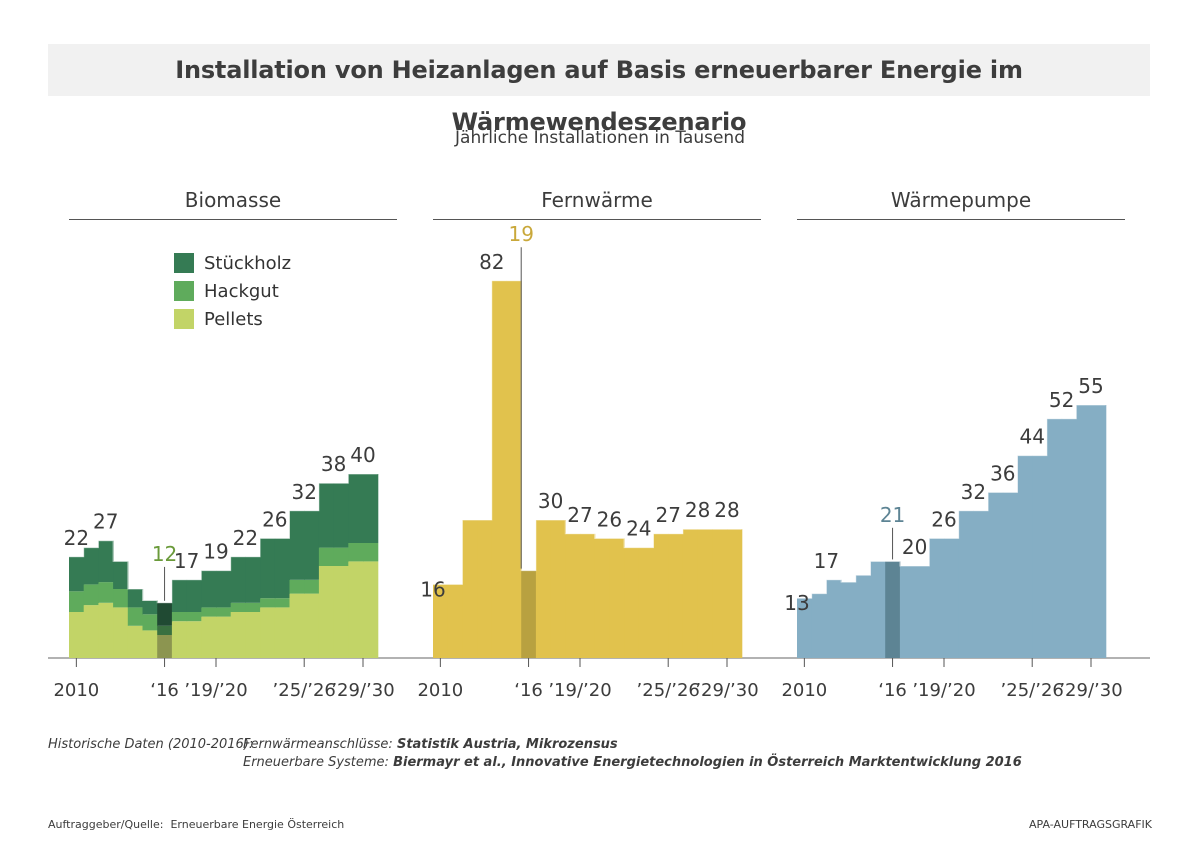 This screenshot has height=849, width=1200. What do you see at coordinates (597, 200) in the screenshot?
I see `panel-title-fernwaerme: Fernwärme` at bounding box center [597, 200].